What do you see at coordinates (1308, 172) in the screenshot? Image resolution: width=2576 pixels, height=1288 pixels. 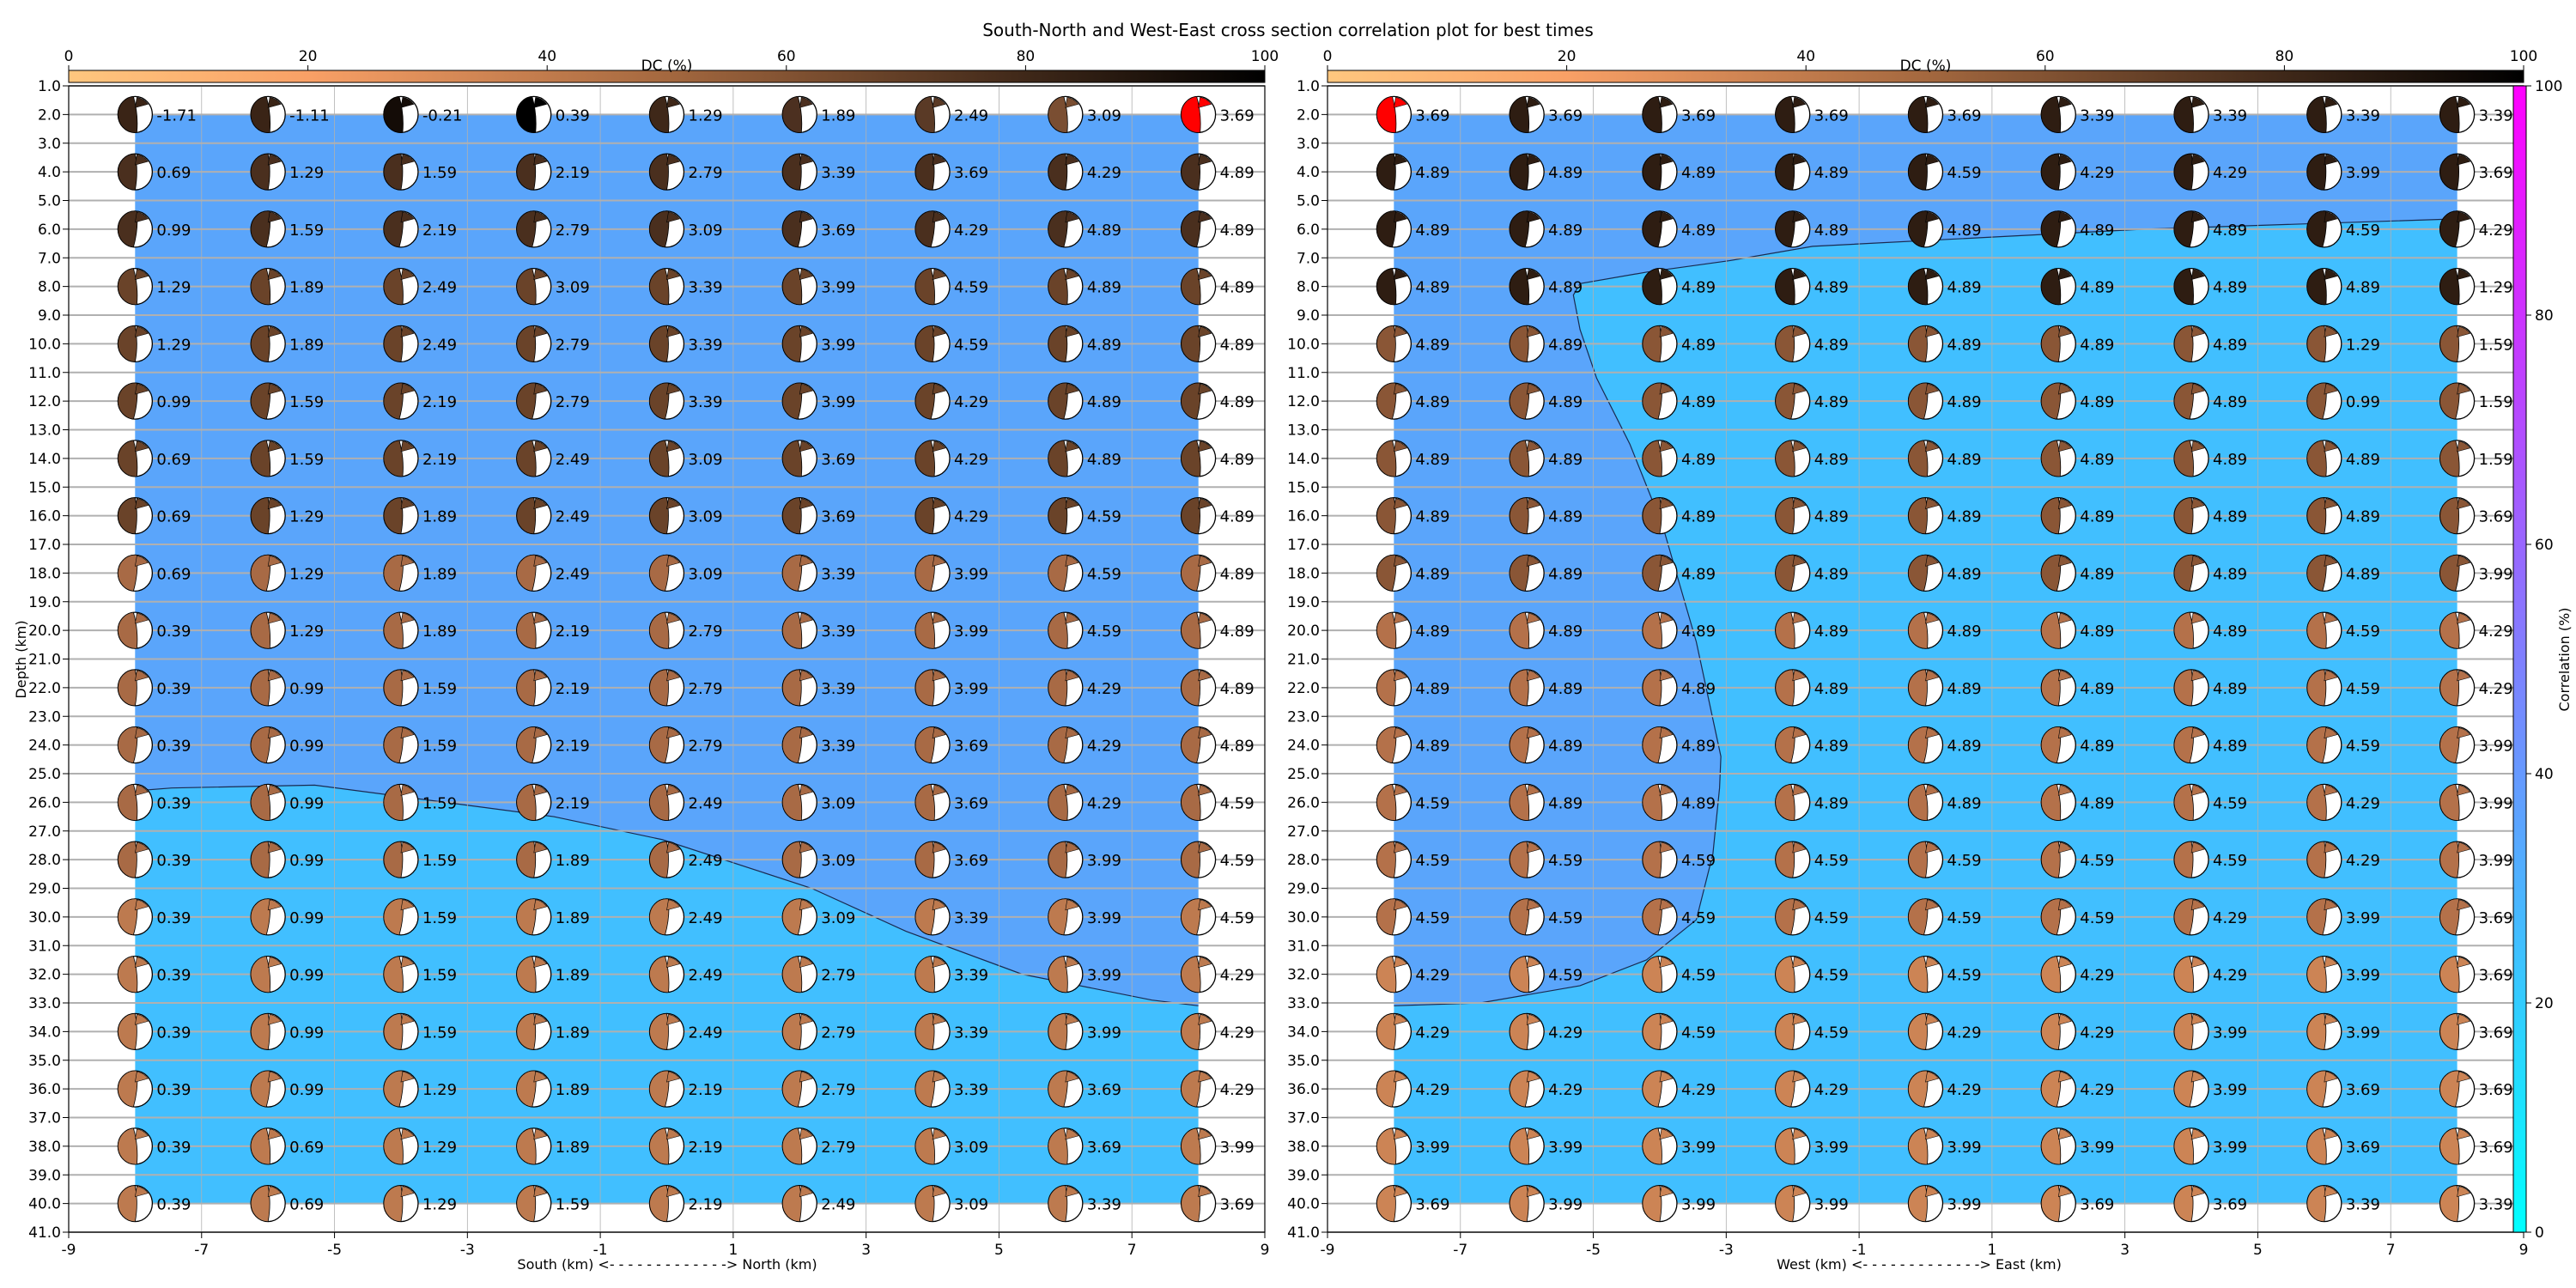 I see `y-tick-label: 4.0` at bounding box center [1308, 172].